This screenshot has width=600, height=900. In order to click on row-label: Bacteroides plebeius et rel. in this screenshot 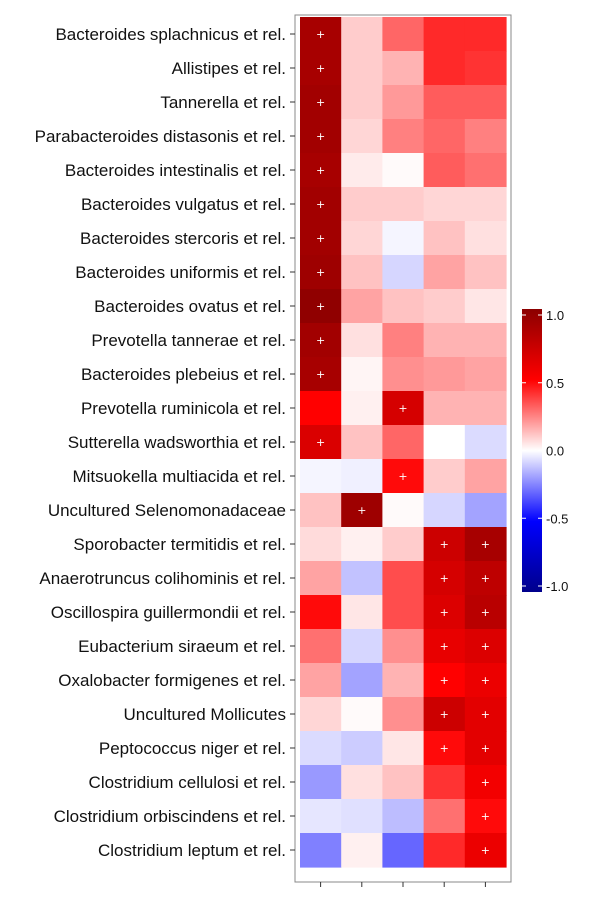, I will do `click(183, 374)`.